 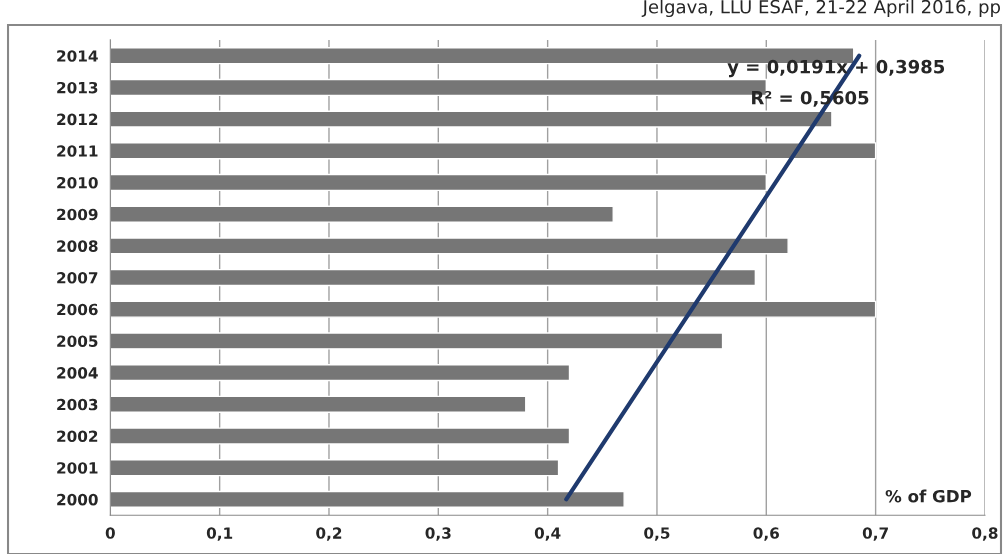 What do you see at coordinates (77, 214) in the screenshot?
I see `y-tick-label: 2009` at bounding box center [77, 214].